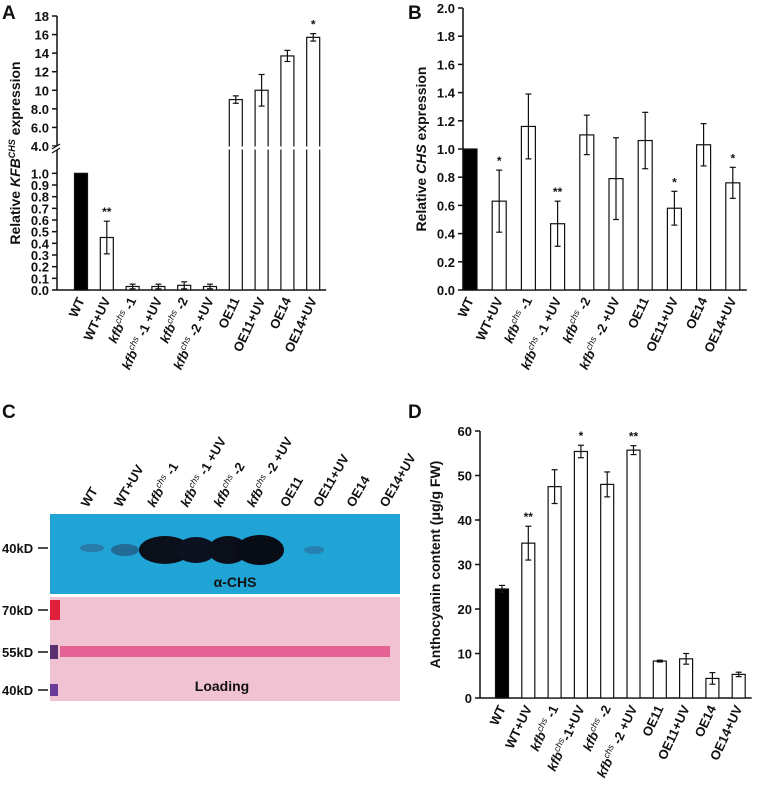  Describe the element at coordinates (446, 93) in the screenshot. I see `y-tick-label: 1.4` at that location.